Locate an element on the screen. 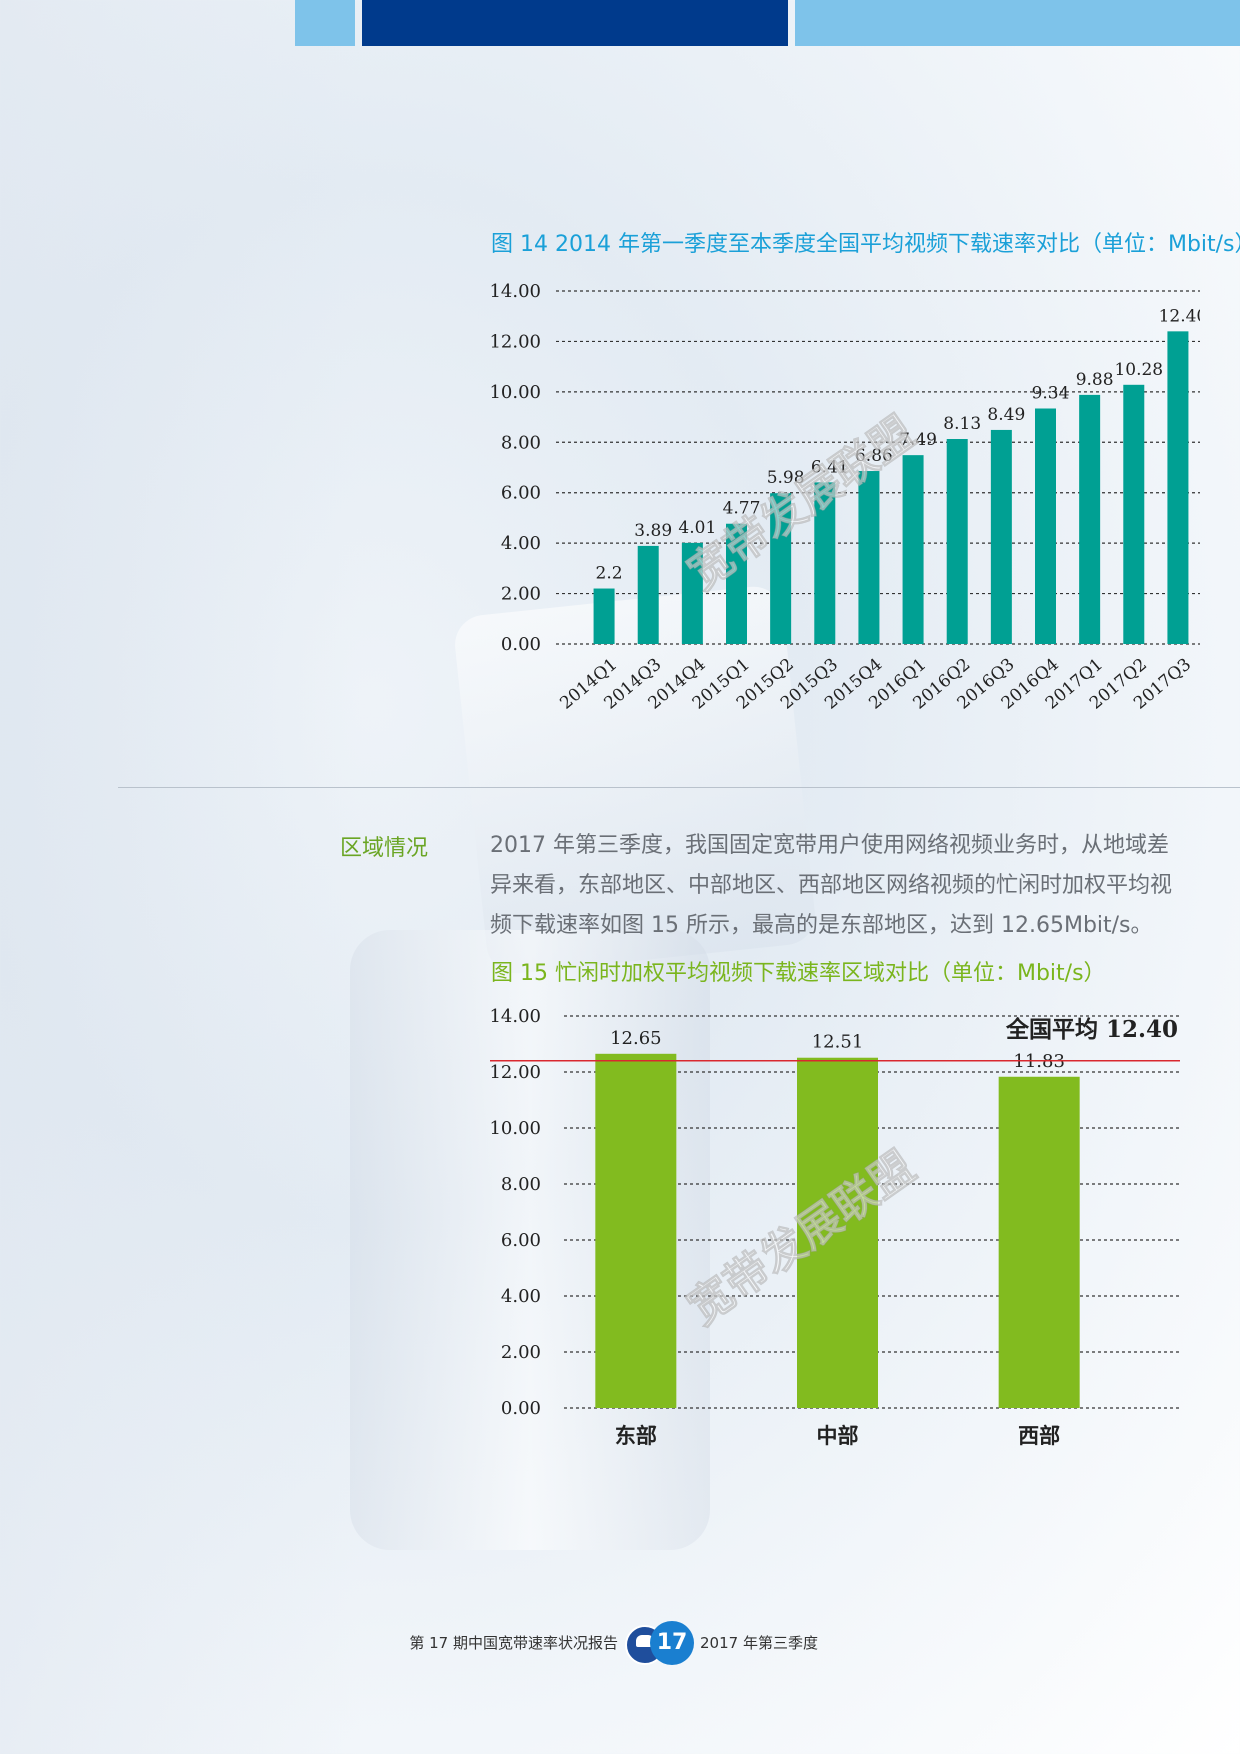  data-label: 6.41 is located at coordinates (830, 467).